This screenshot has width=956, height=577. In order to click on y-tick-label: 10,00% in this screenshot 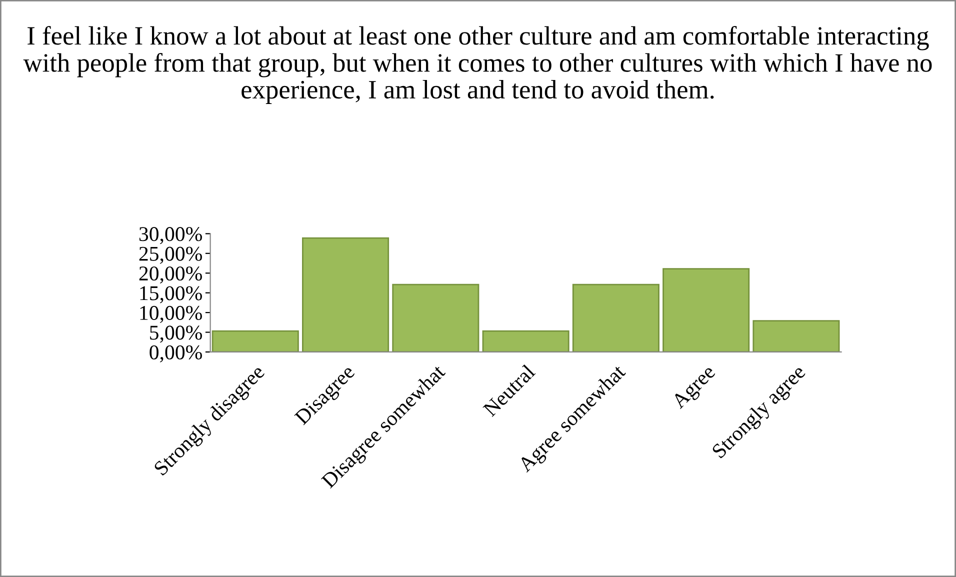, I will do `click(171, 314)`.